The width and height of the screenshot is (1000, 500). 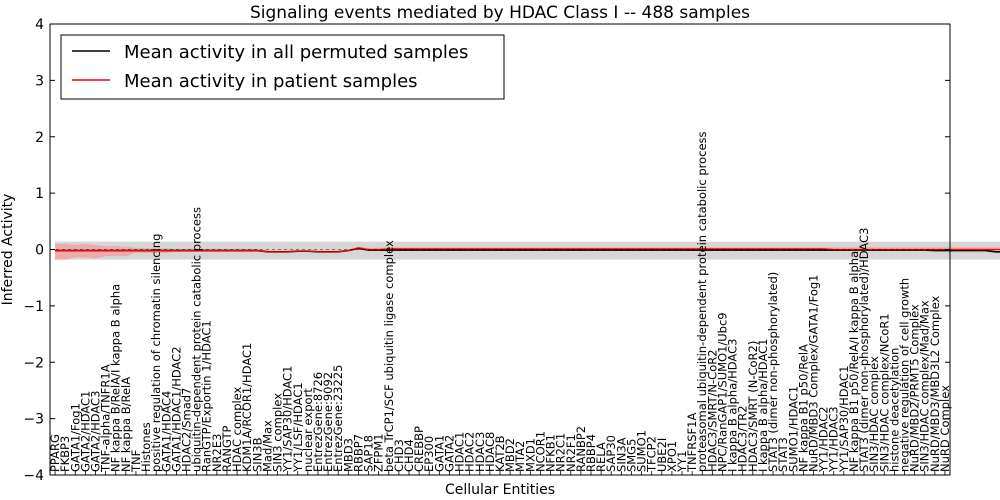 What do you see at coordinates (247, 407) in the screenshot?
I see `x-tick-label: KDM1A/RCOR1/HDAC1` at bounding box center [247, 407].